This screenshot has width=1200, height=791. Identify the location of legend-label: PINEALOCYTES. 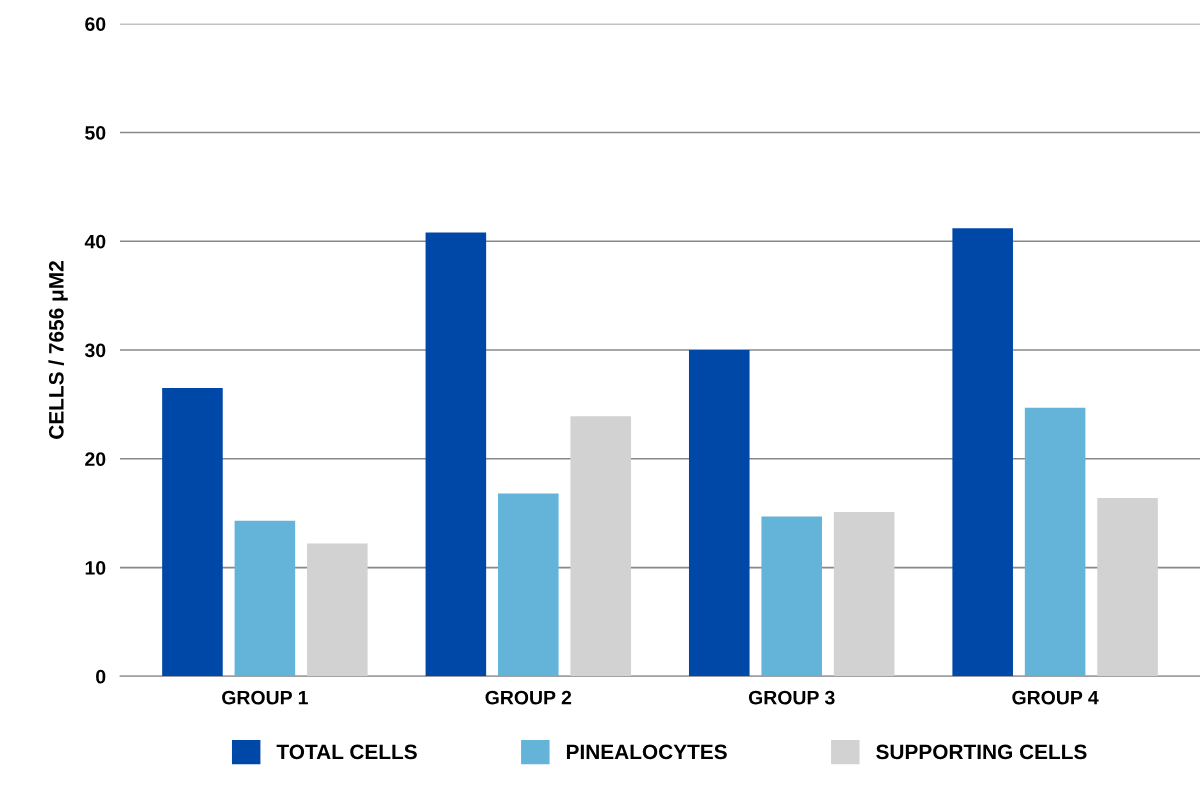
(646, 752).